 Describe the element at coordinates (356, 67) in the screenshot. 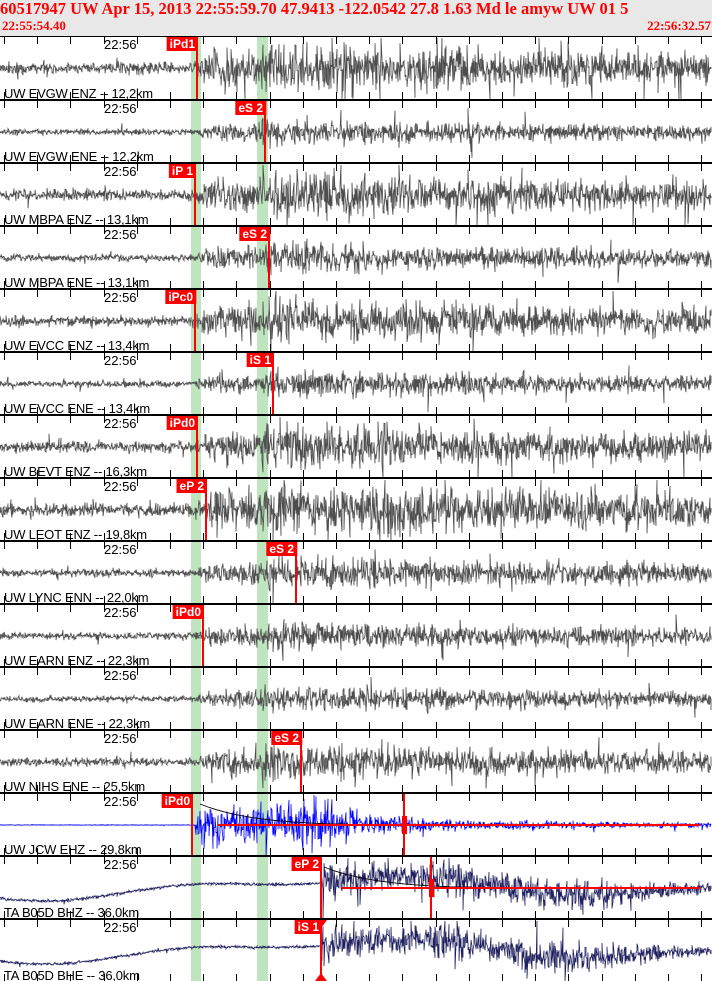

I see `trace-row: iPd1 22:56 UW EVGW ENZ -- 12,2km` at that location.